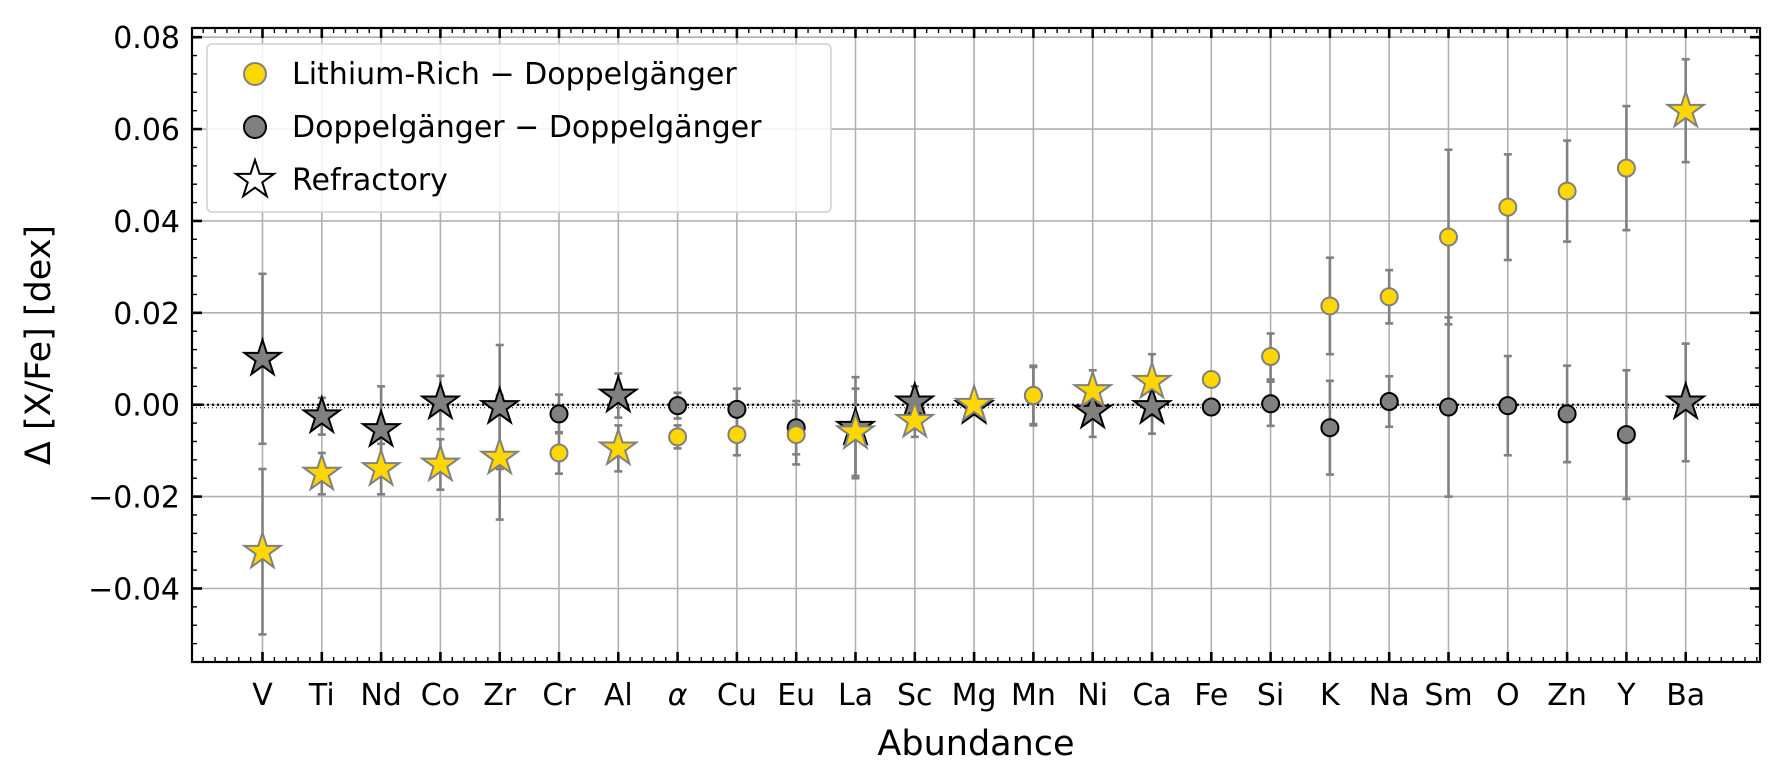 The image size is (1779, 780). Describe the element at coordinates (39, 345) in the screenshot. I see `y-axis-label: Δ [X/Fe] [dex]` at that location.